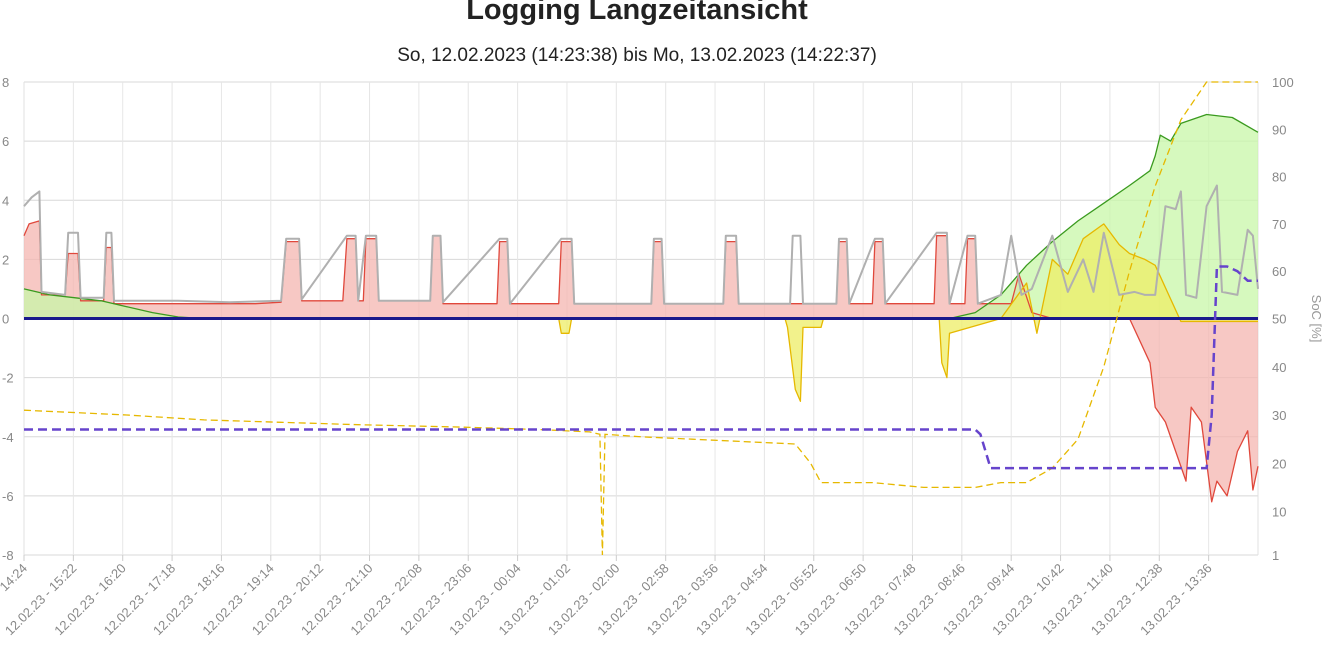 The width and height of the screenshot is (1340, 666). What do you see at coordinates (5, 141) in the screenshot?
I see `y-tick-label-left: 6` at bounding box center [5, 141].